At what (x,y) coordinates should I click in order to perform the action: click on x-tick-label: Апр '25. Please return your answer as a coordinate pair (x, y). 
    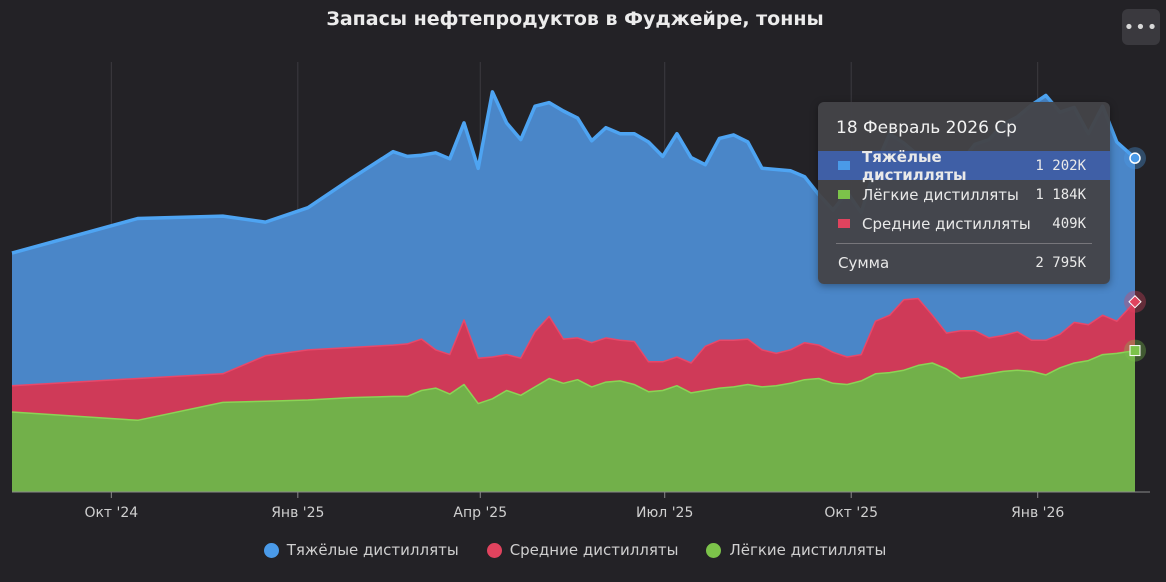
    Looking at the image, I should click on (480, 513).